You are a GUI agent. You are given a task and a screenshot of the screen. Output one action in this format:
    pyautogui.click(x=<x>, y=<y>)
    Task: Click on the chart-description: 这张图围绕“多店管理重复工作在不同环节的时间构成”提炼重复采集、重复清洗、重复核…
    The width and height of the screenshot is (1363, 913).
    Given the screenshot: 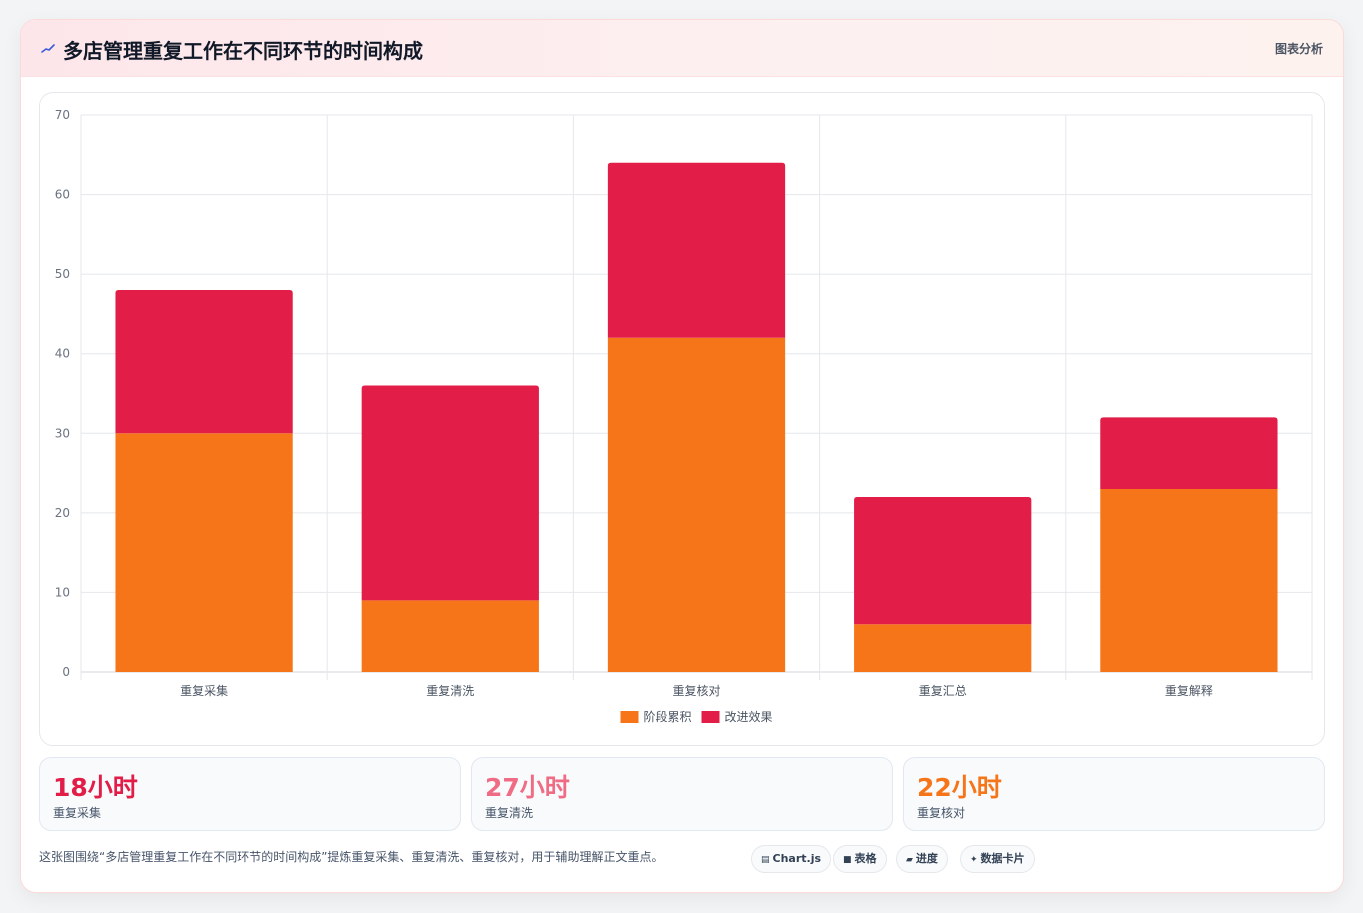 What is the action you would take?
    pyautogui.click(x=351, y=857)
    